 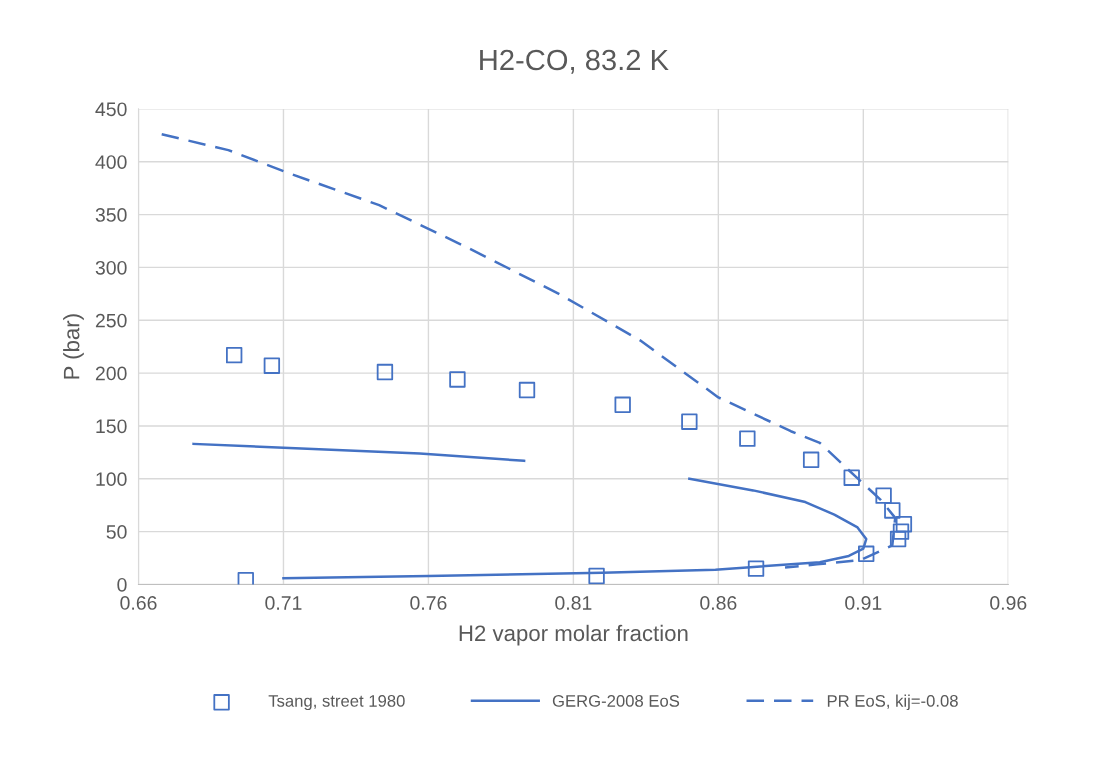 What do you see at coordinates (111, 267) in the screenshot?
I see `y-tick-label: 300` at bounding box center [111, 267].